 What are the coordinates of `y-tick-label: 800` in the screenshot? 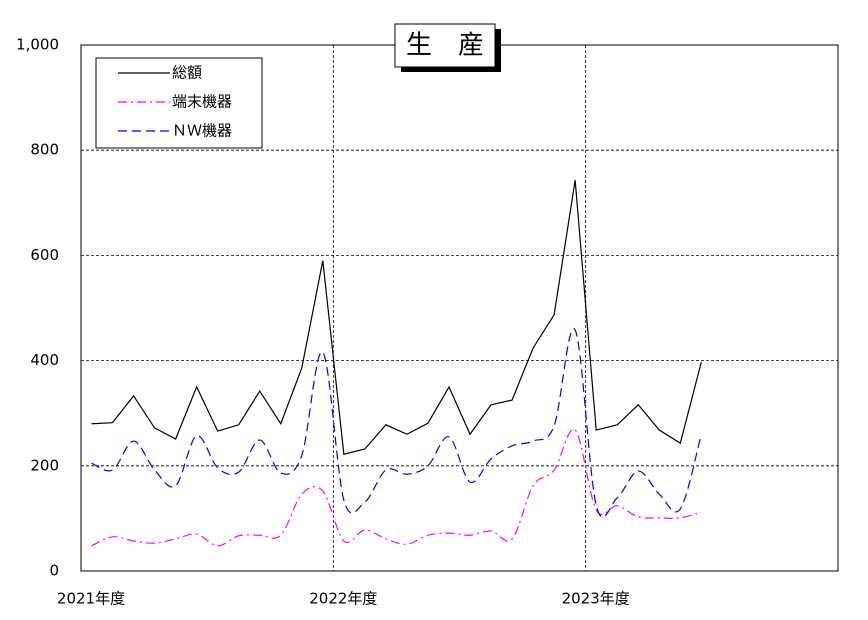 It's located at (44, 150).